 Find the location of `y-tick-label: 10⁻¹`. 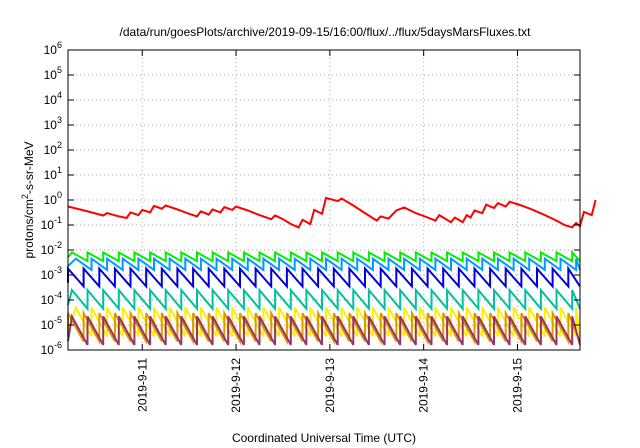

y-tick-label: 10⁻¹ is located at coordinates (51, 223).